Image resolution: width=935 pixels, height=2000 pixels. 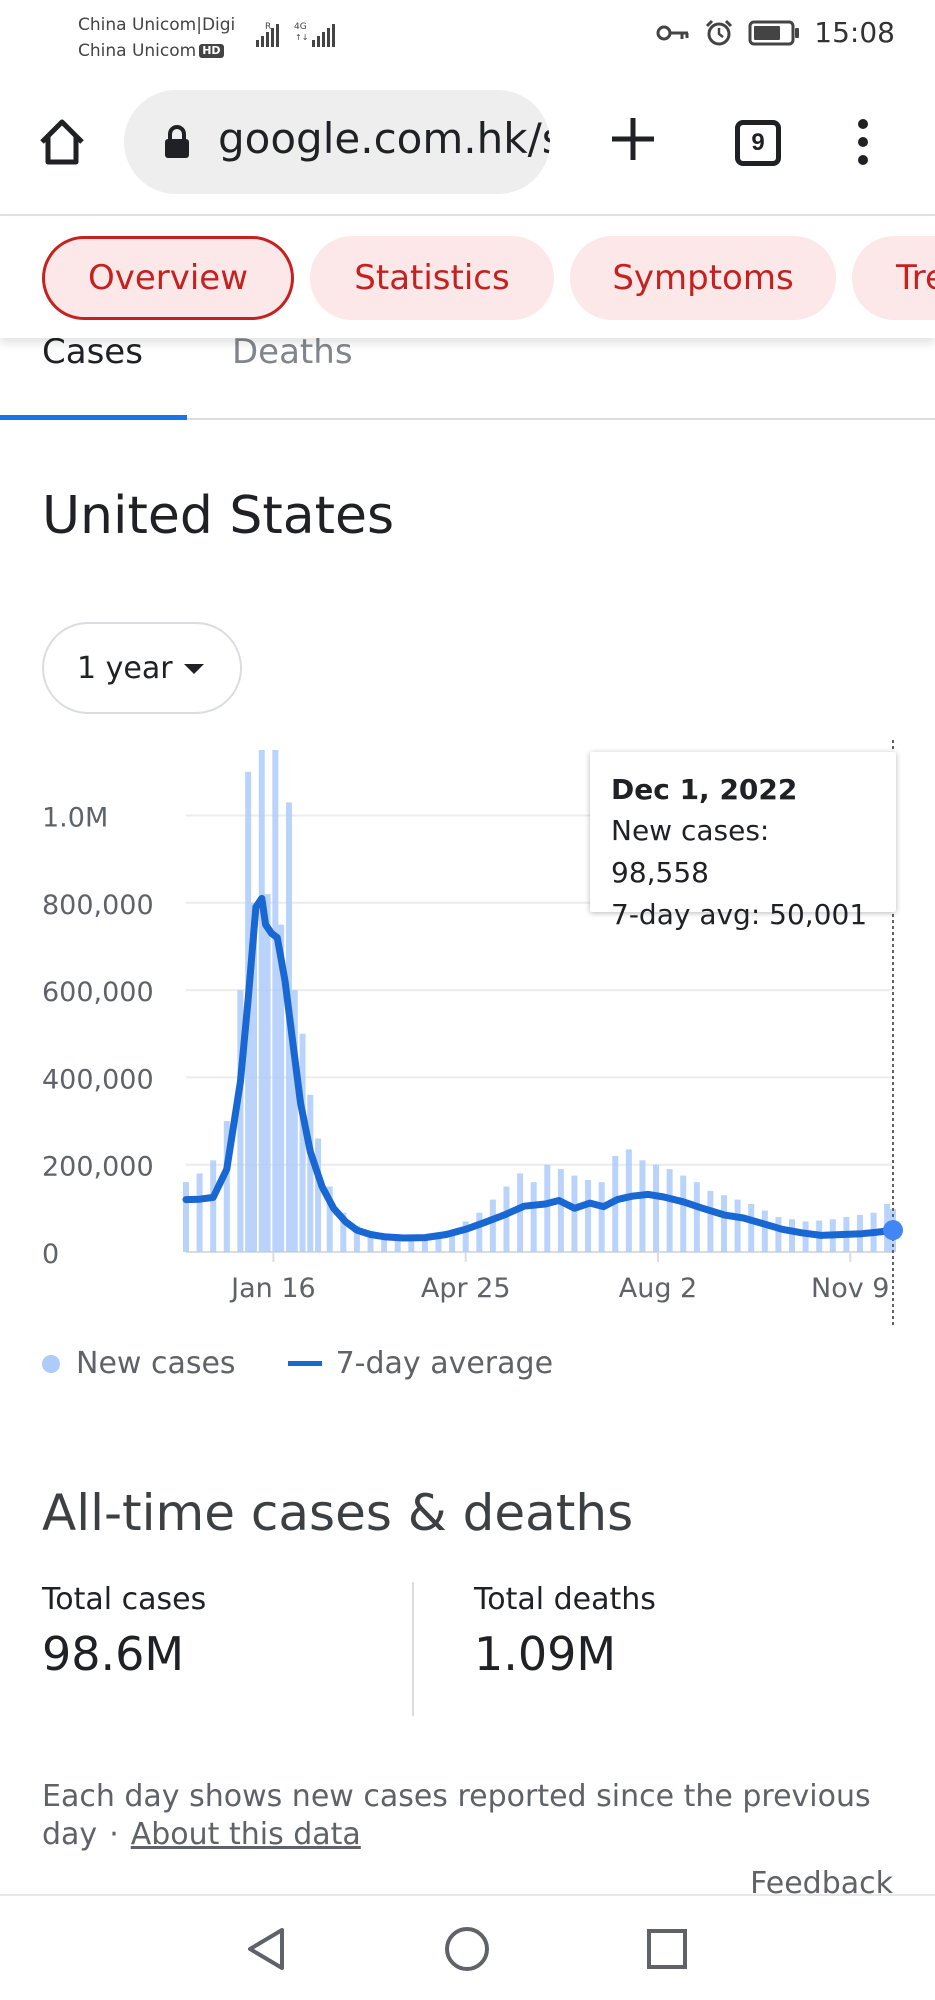 What do you see at coordinates (633, 139) in the screenshot?
I see `new-tab-plus-icon` at bounding box center [633, 139].